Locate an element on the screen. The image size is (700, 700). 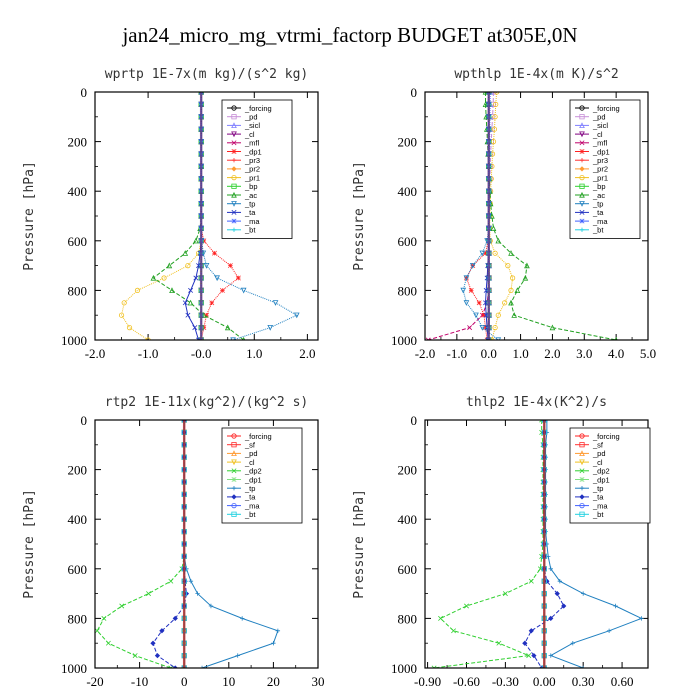
legend-label: _mfl is located at coordinates (600, 143).